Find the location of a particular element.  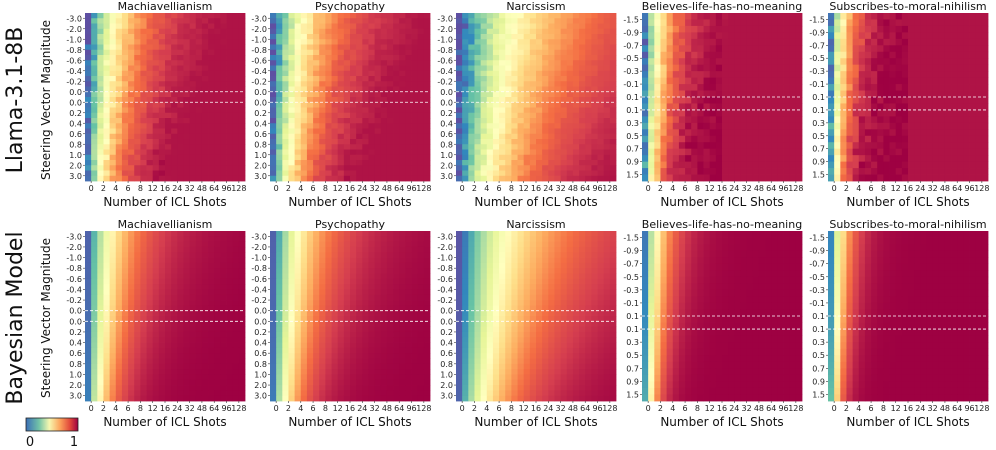

x-tick-label: 16 is located at coordinates (536, 188).